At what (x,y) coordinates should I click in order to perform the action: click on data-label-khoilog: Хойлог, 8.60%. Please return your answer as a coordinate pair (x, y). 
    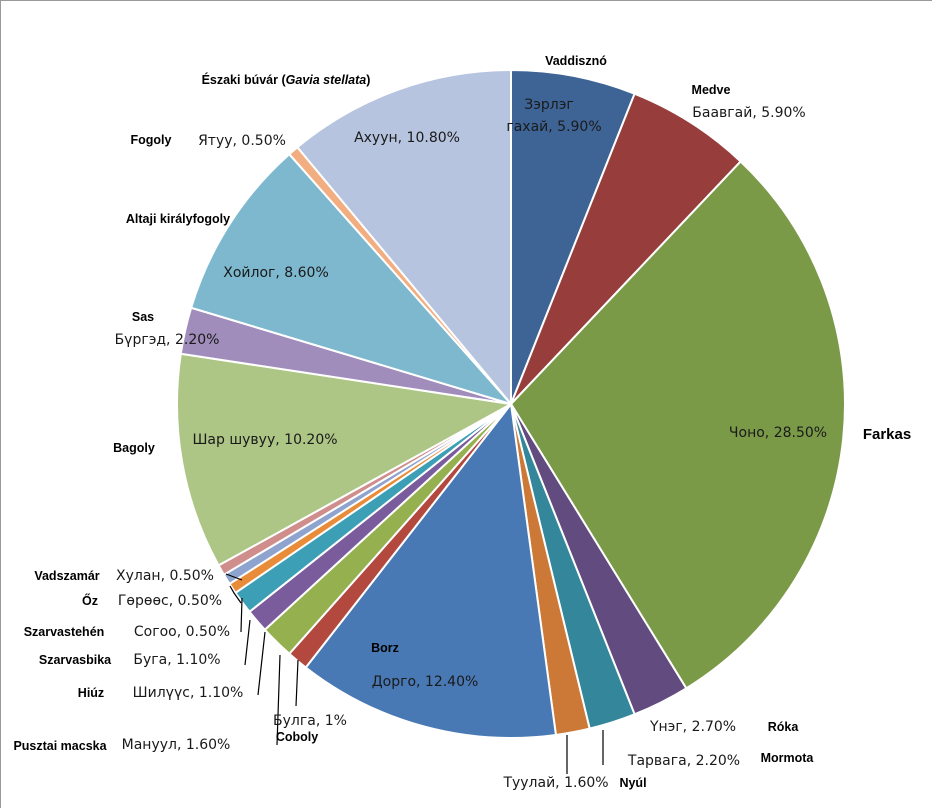
    Looking at the image, I should click on (276, 273).